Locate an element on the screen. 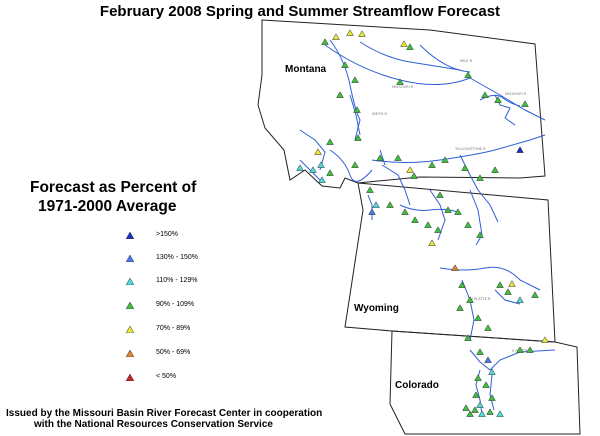 This screenshot has height=436, width=600. wyoming-boundary is located at coordinates (450, 262).